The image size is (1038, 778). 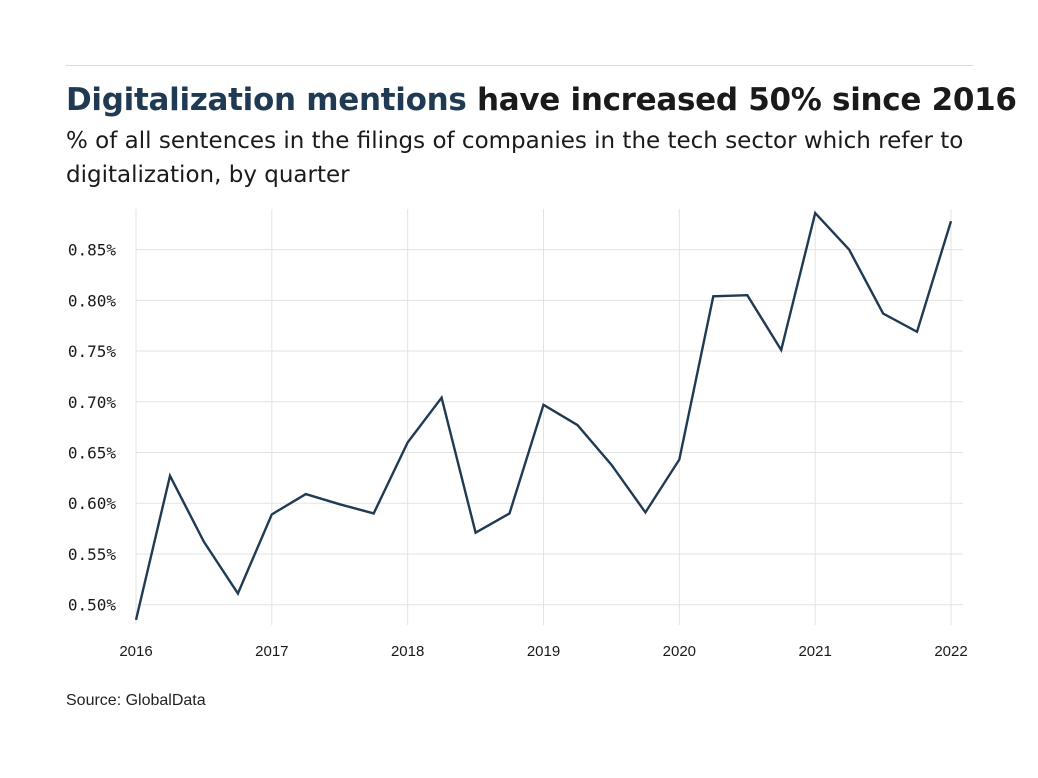 What do you see at coordinates (92, 351) in the screenshot?
I see `y-tick-label: 0.75%` at bounding box center [92, 351].